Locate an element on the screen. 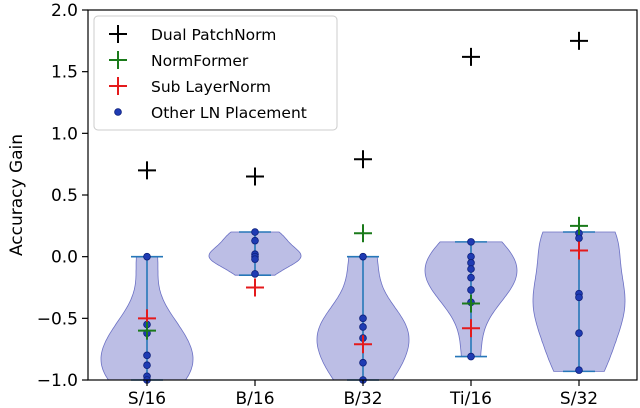  y-tick-label: 1.0 is located at coordinates (64, 134).